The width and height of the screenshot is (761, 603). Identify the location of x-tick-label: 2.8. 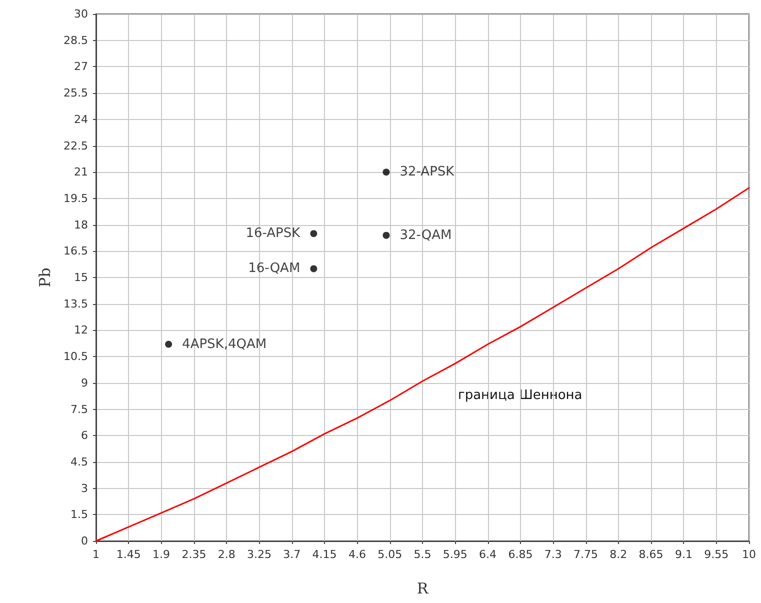
(227, 554).